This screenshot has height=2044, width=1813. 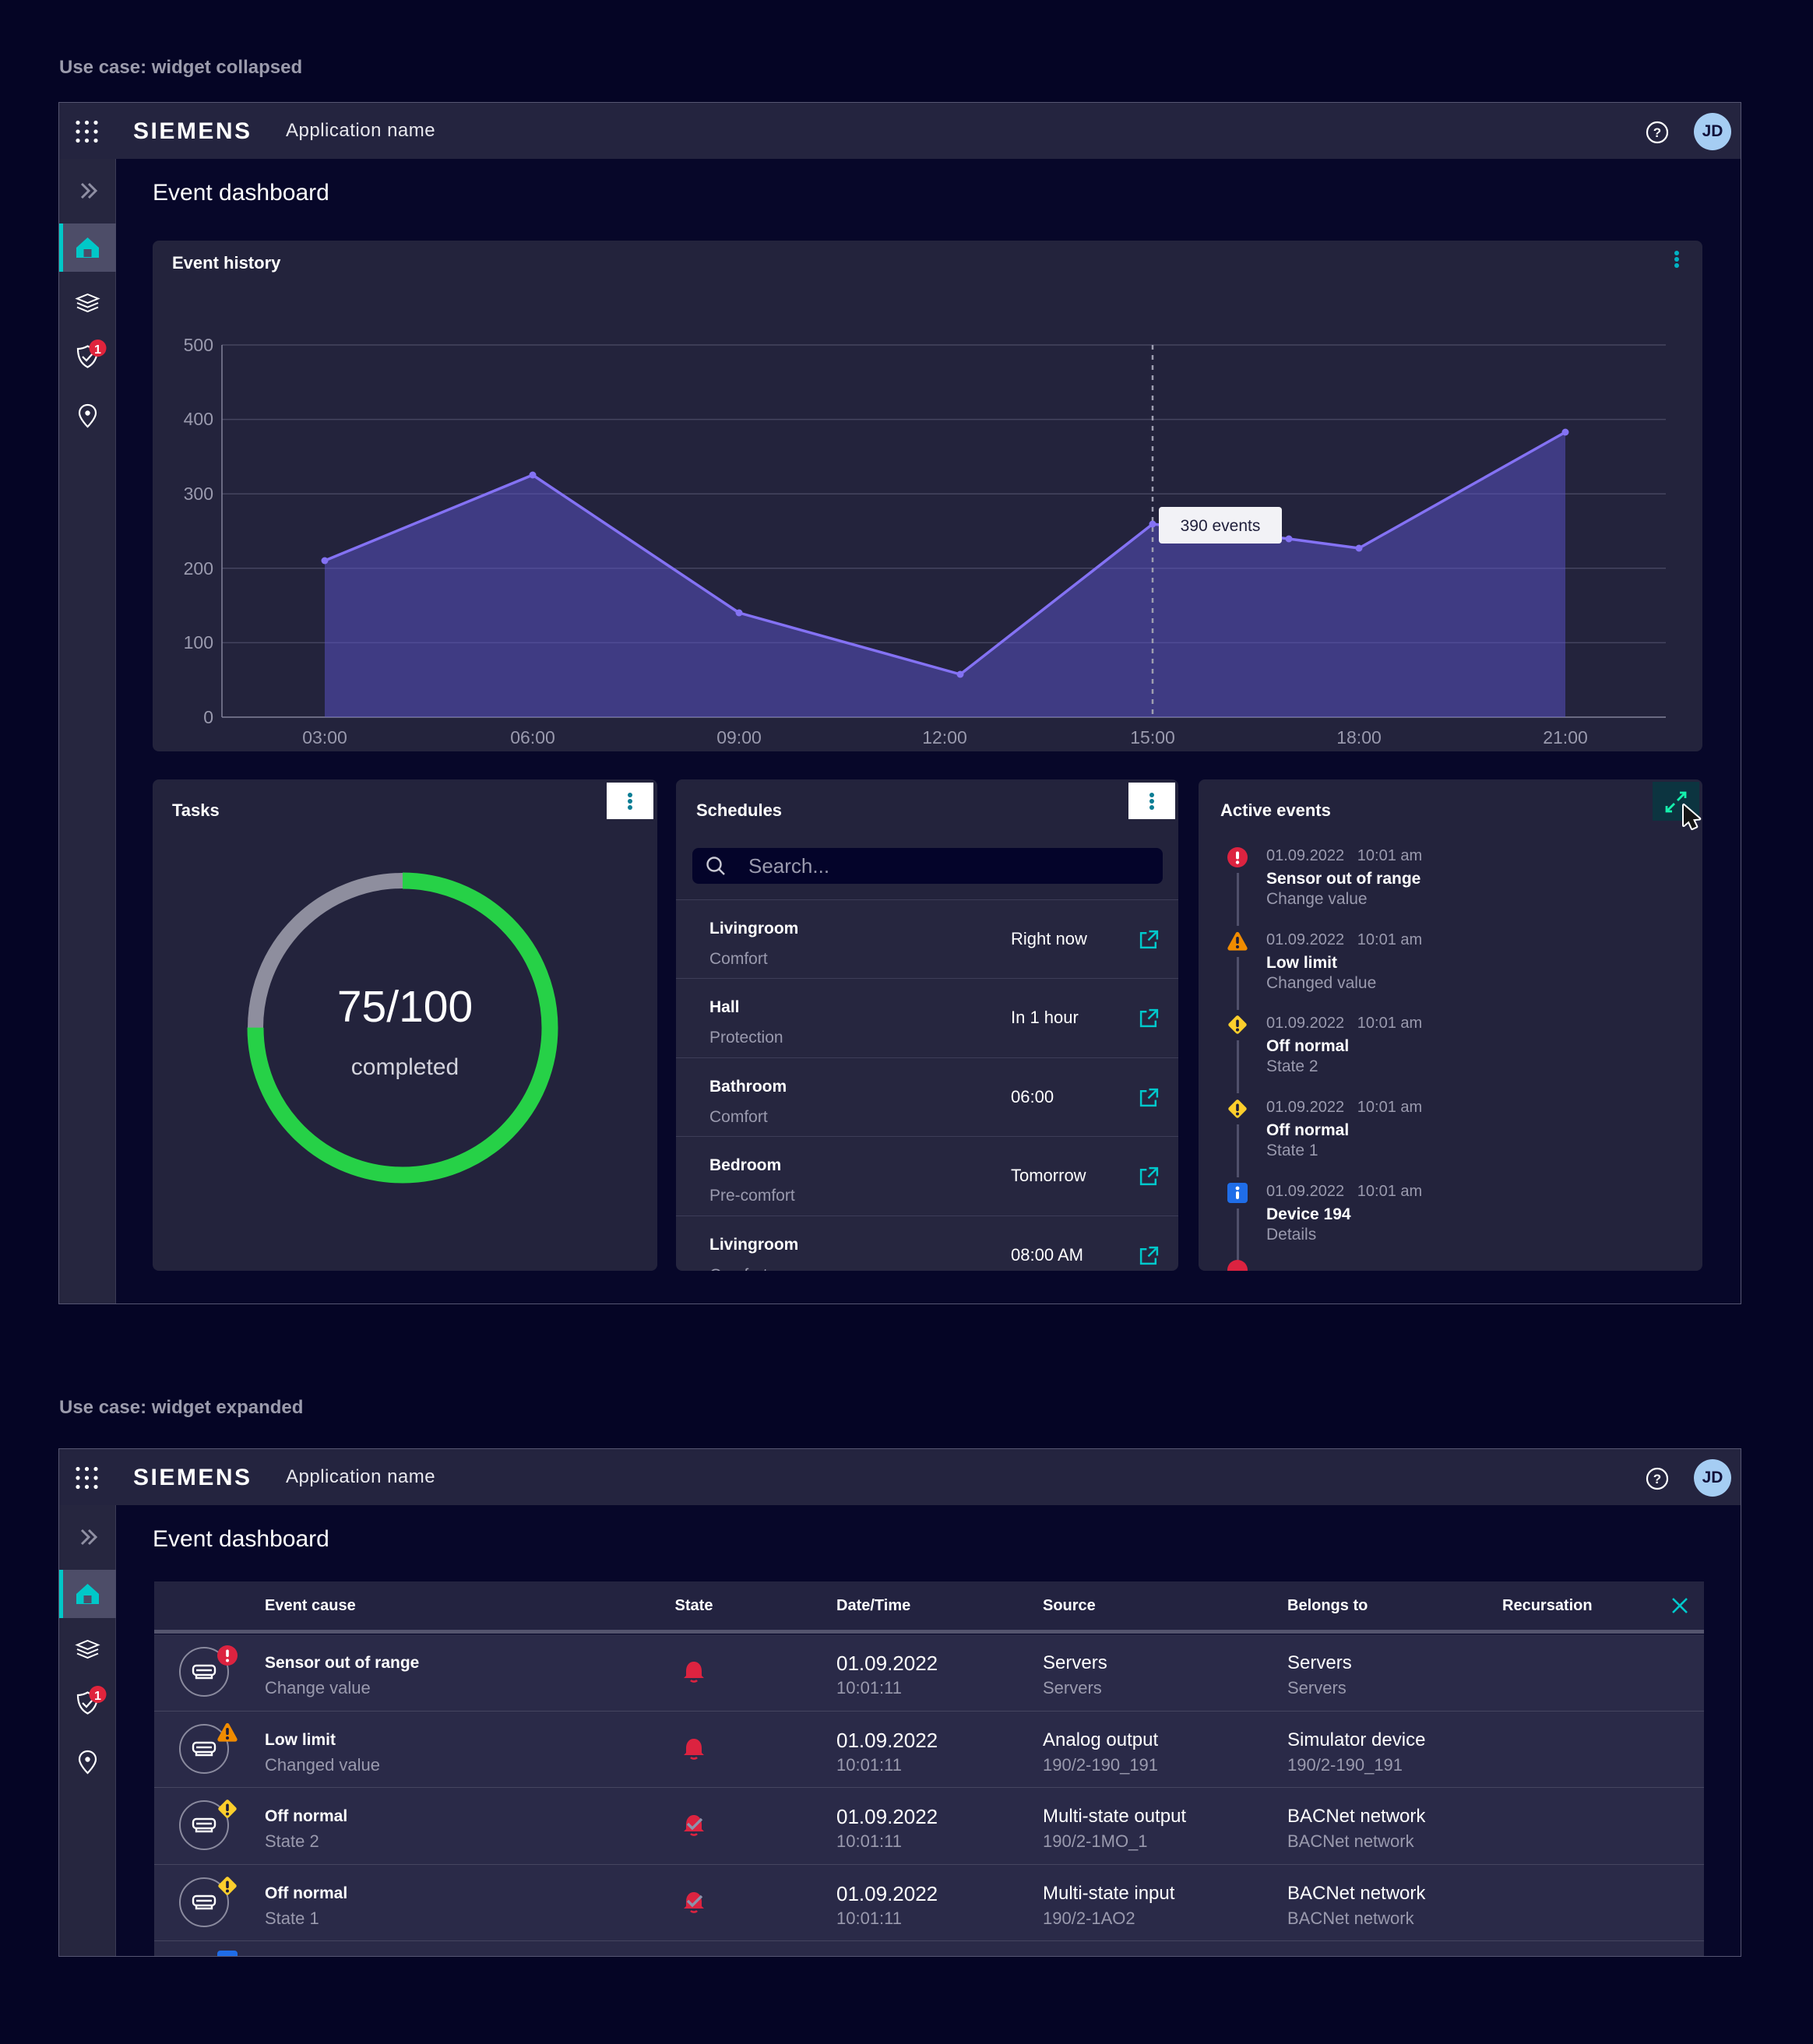 I want to click on svg-text: 0, so click(x=208, y=717).